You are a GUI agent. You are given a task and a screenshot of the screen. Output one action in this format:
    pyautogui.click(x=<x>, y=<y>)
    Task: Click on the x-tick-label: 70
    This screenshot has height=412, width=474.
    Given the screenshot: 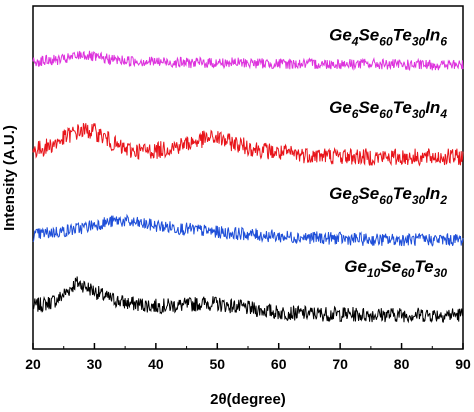 What is the action you would take?
    pyautogui.click(x=340, y=364)
    